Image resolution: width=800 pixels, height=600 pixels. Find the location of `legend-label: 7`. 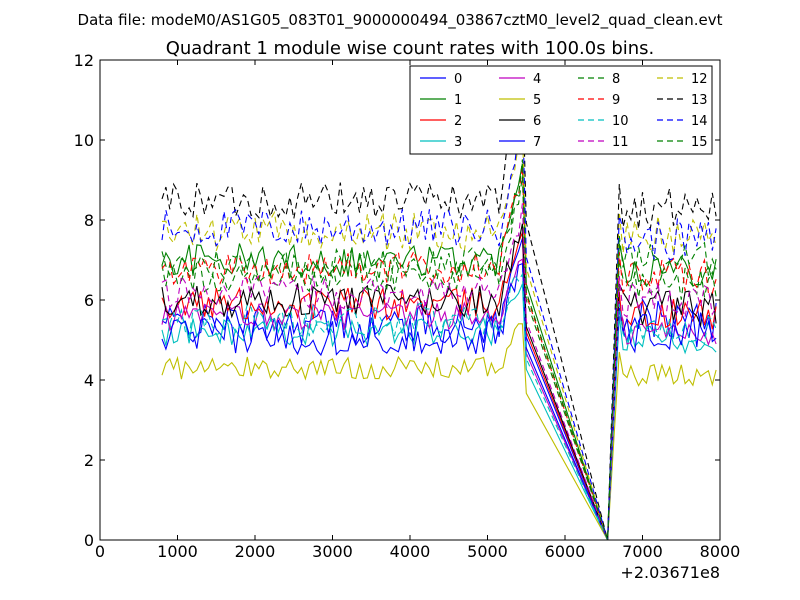

legend-label: 7 is located at coordinates (537, 142).